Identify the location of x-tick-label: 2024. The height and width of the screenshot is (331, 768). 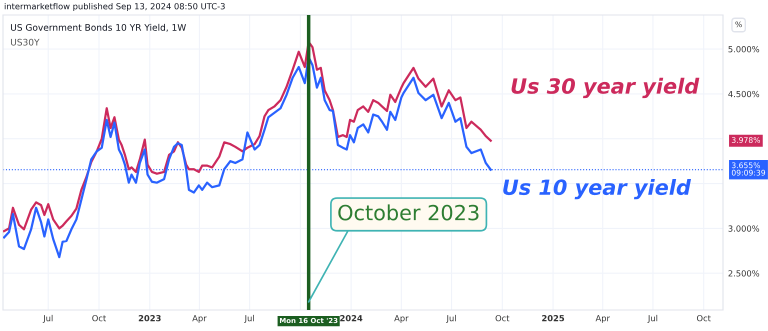
(351, 318).